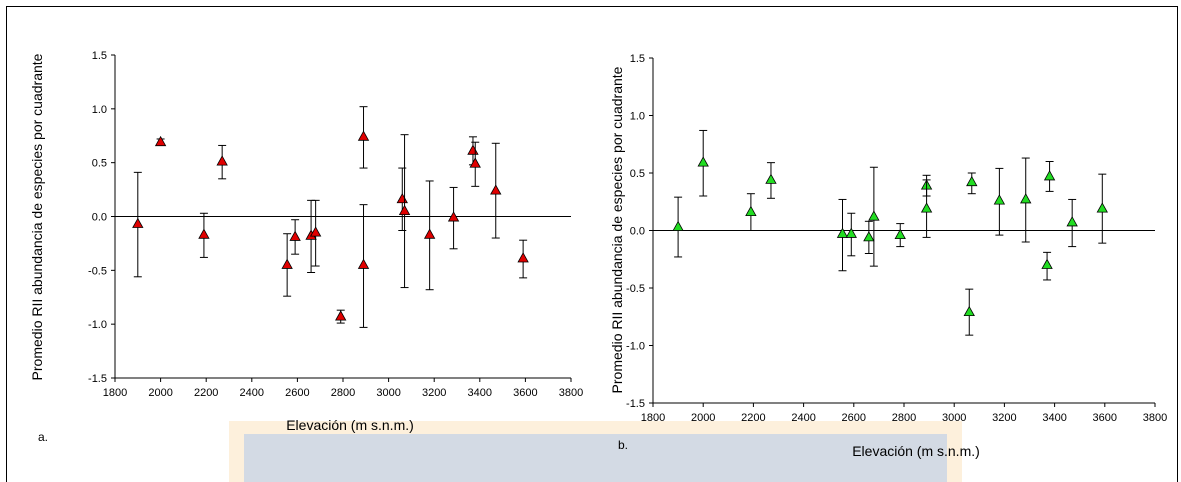 This screenshot has height=482, width=1181. Describe the element at coordinates (623, 445) in the screenshot. I see `panel-label: b.` at that location.